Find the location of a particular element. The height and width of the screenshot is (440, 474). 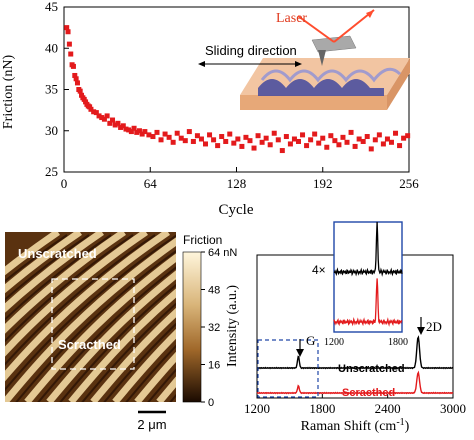

scatter-ytick-label: 25 is located at coordinates (51, 171).